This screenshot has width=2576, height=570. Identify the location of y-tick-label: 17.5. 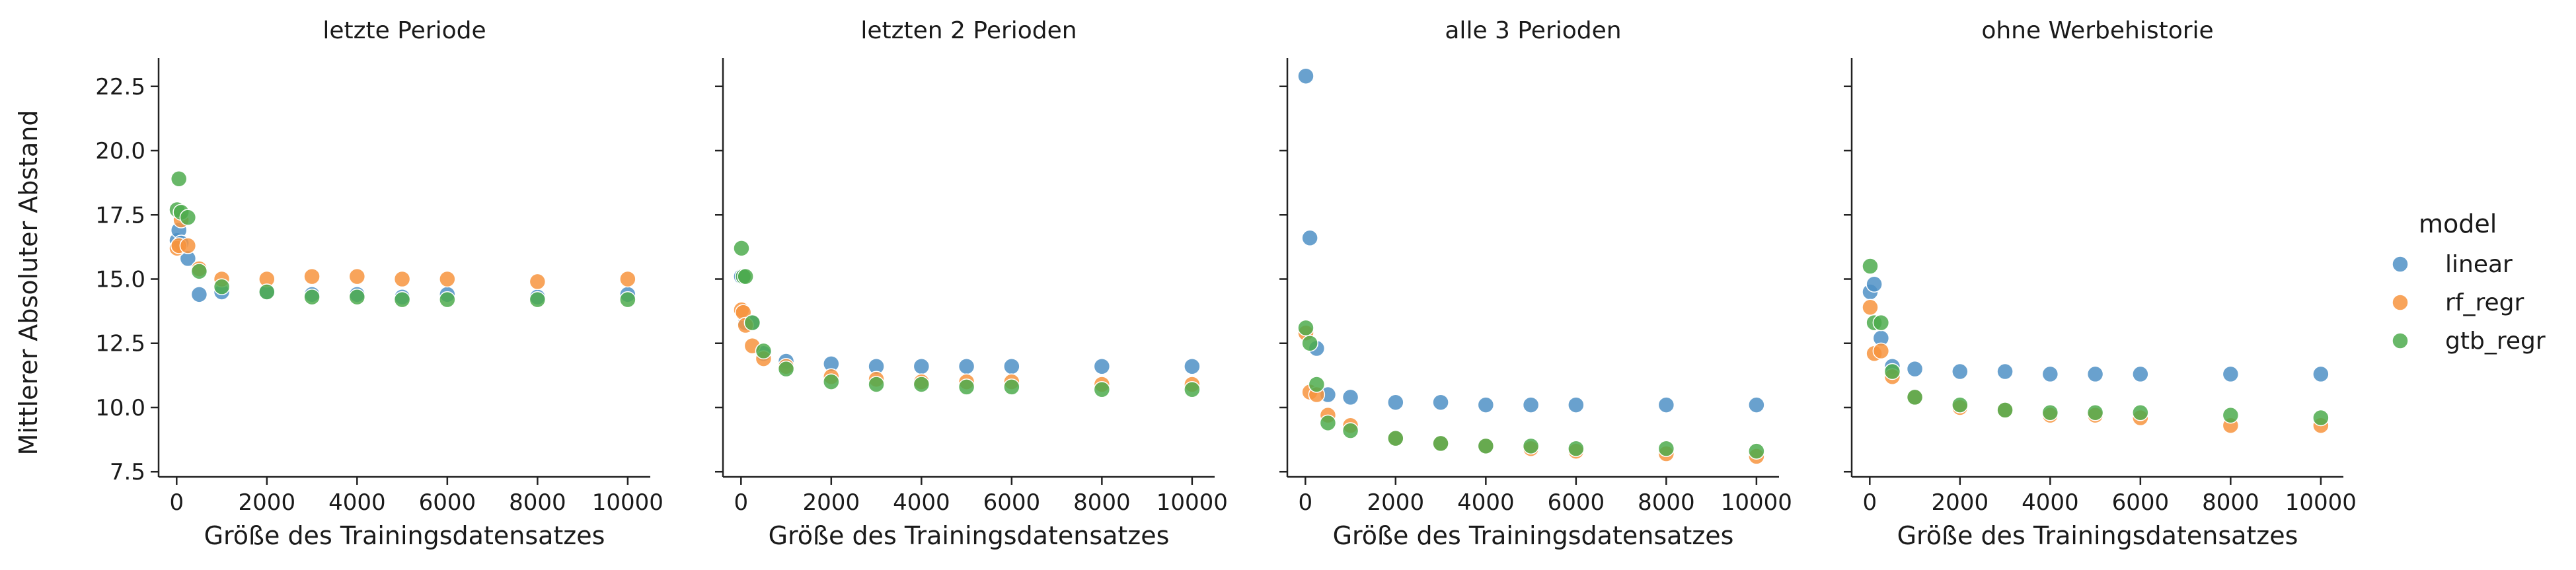
(120, 215).